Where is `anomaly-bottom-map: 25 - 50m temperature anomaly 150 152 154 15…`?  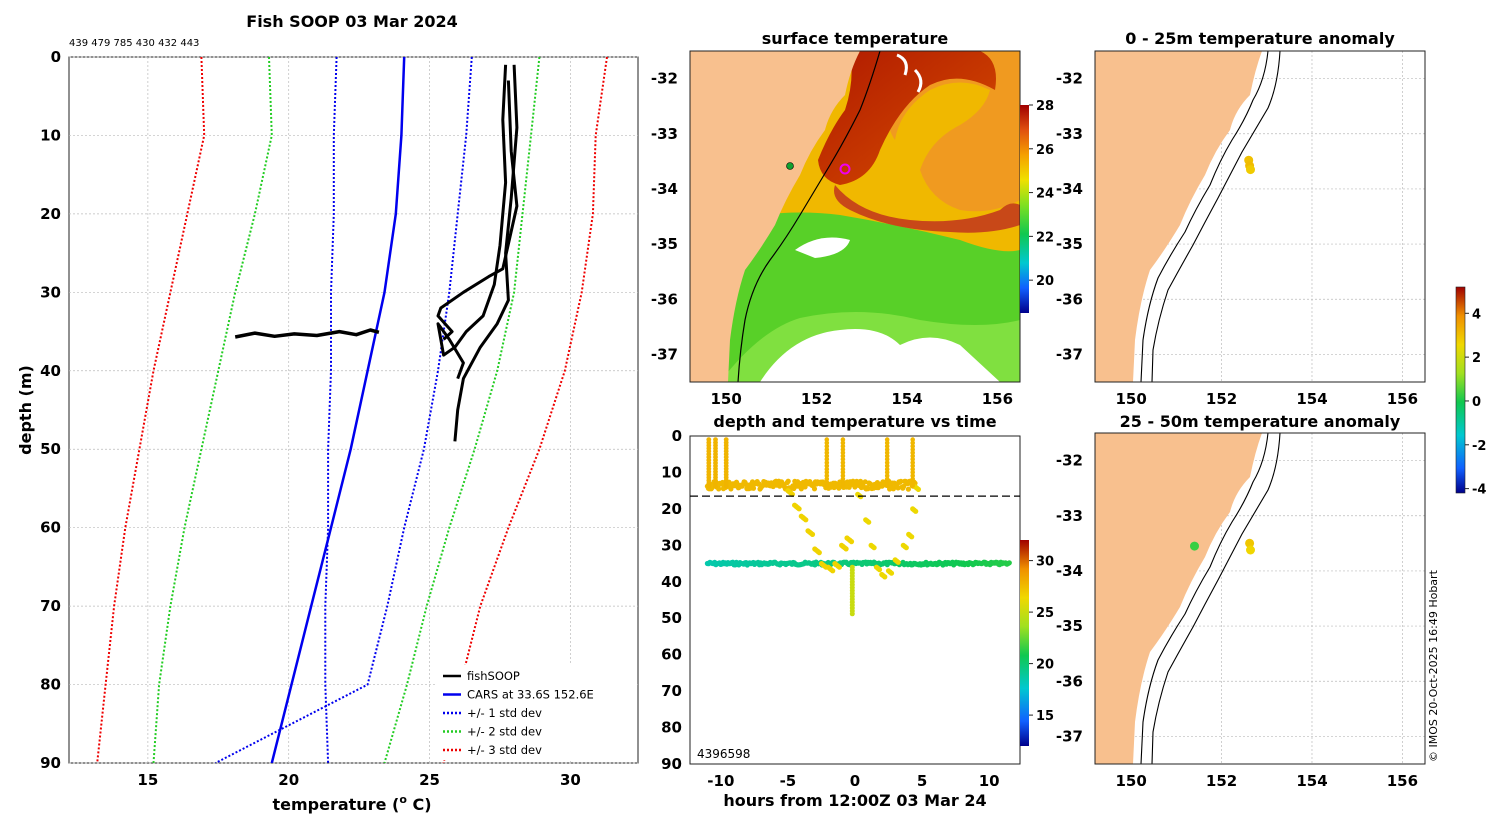
anomaly-bottom-map: 25 - 50m temperature anomaly 150 152 154 15… is located at coordinates (1241, 601).